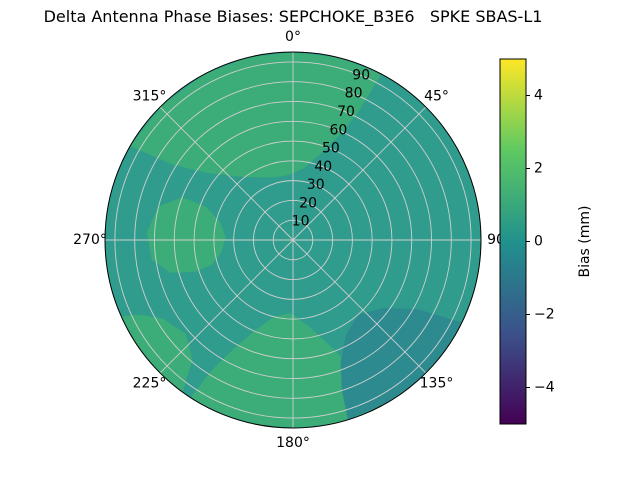  I want to click on contour-region-bottom-green-patch, so click(286, 370).